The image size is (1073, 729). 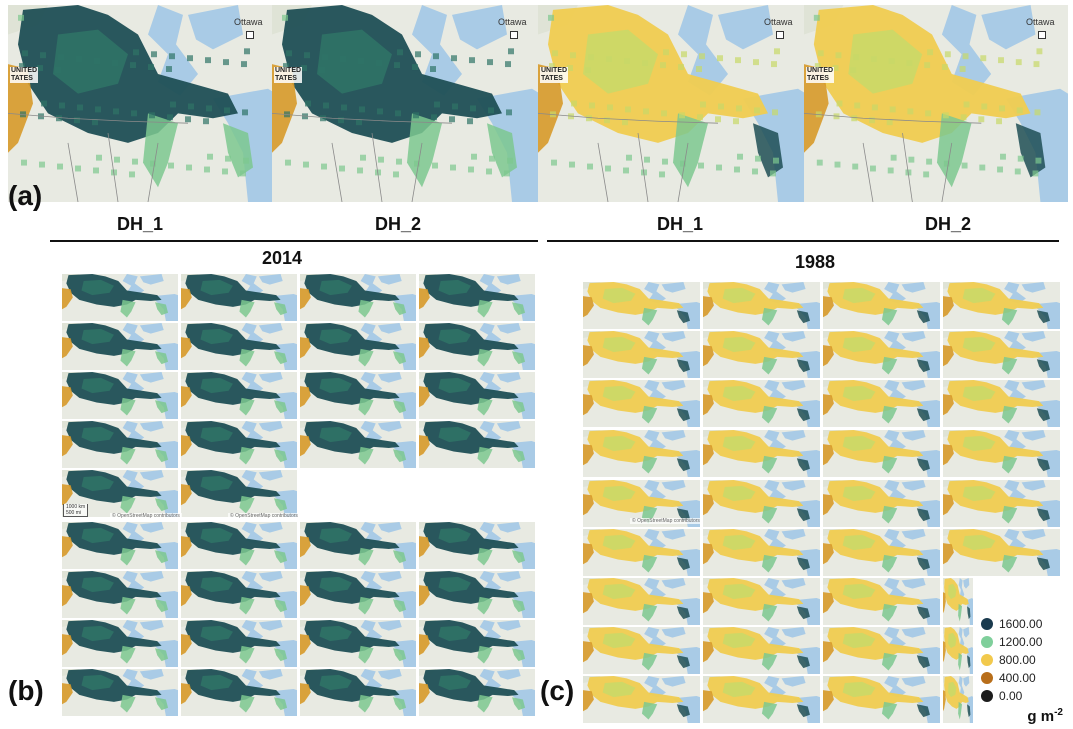 I want to click on legend-swatch, so click(x=987, y=696).